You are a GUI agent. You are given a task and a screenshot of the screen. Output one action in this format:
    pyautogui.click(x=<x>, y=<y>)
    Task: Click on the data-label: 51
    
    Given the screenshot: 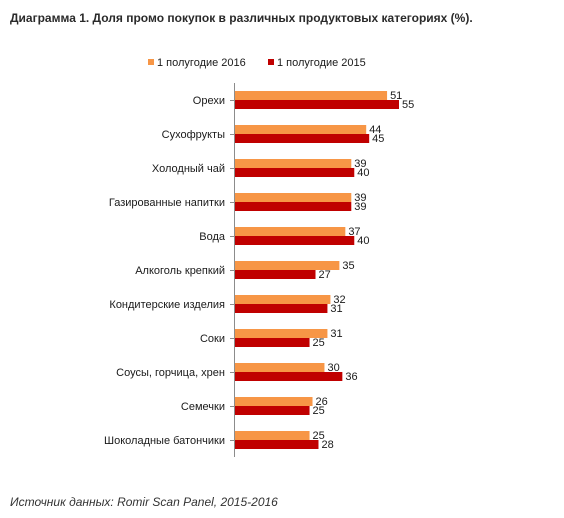 What is the action you would take?
    pyautogui.click(x=396, y=96)
    